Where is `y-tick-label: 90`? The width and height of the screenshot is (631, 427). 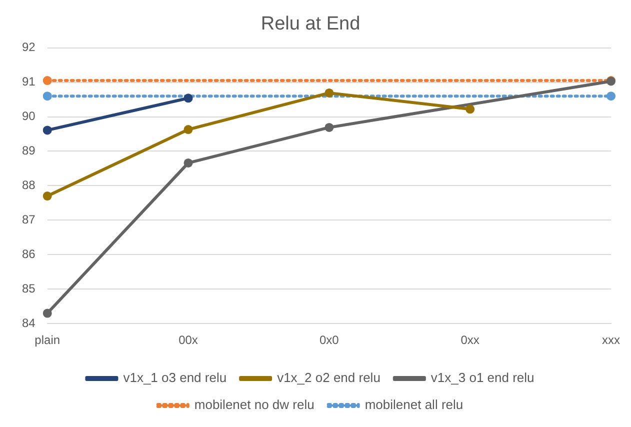 y-tick-label: 90 is located at coordinates (29, 116).